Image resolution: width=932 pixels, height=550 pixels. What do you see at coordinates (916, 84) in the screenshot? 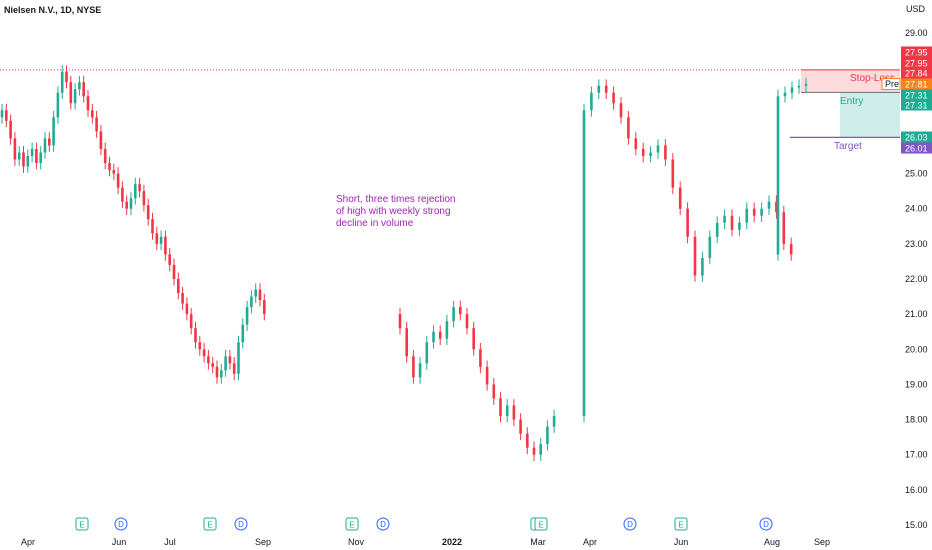
I see `price-tag: 27.81` at bounding box center [916, 84].